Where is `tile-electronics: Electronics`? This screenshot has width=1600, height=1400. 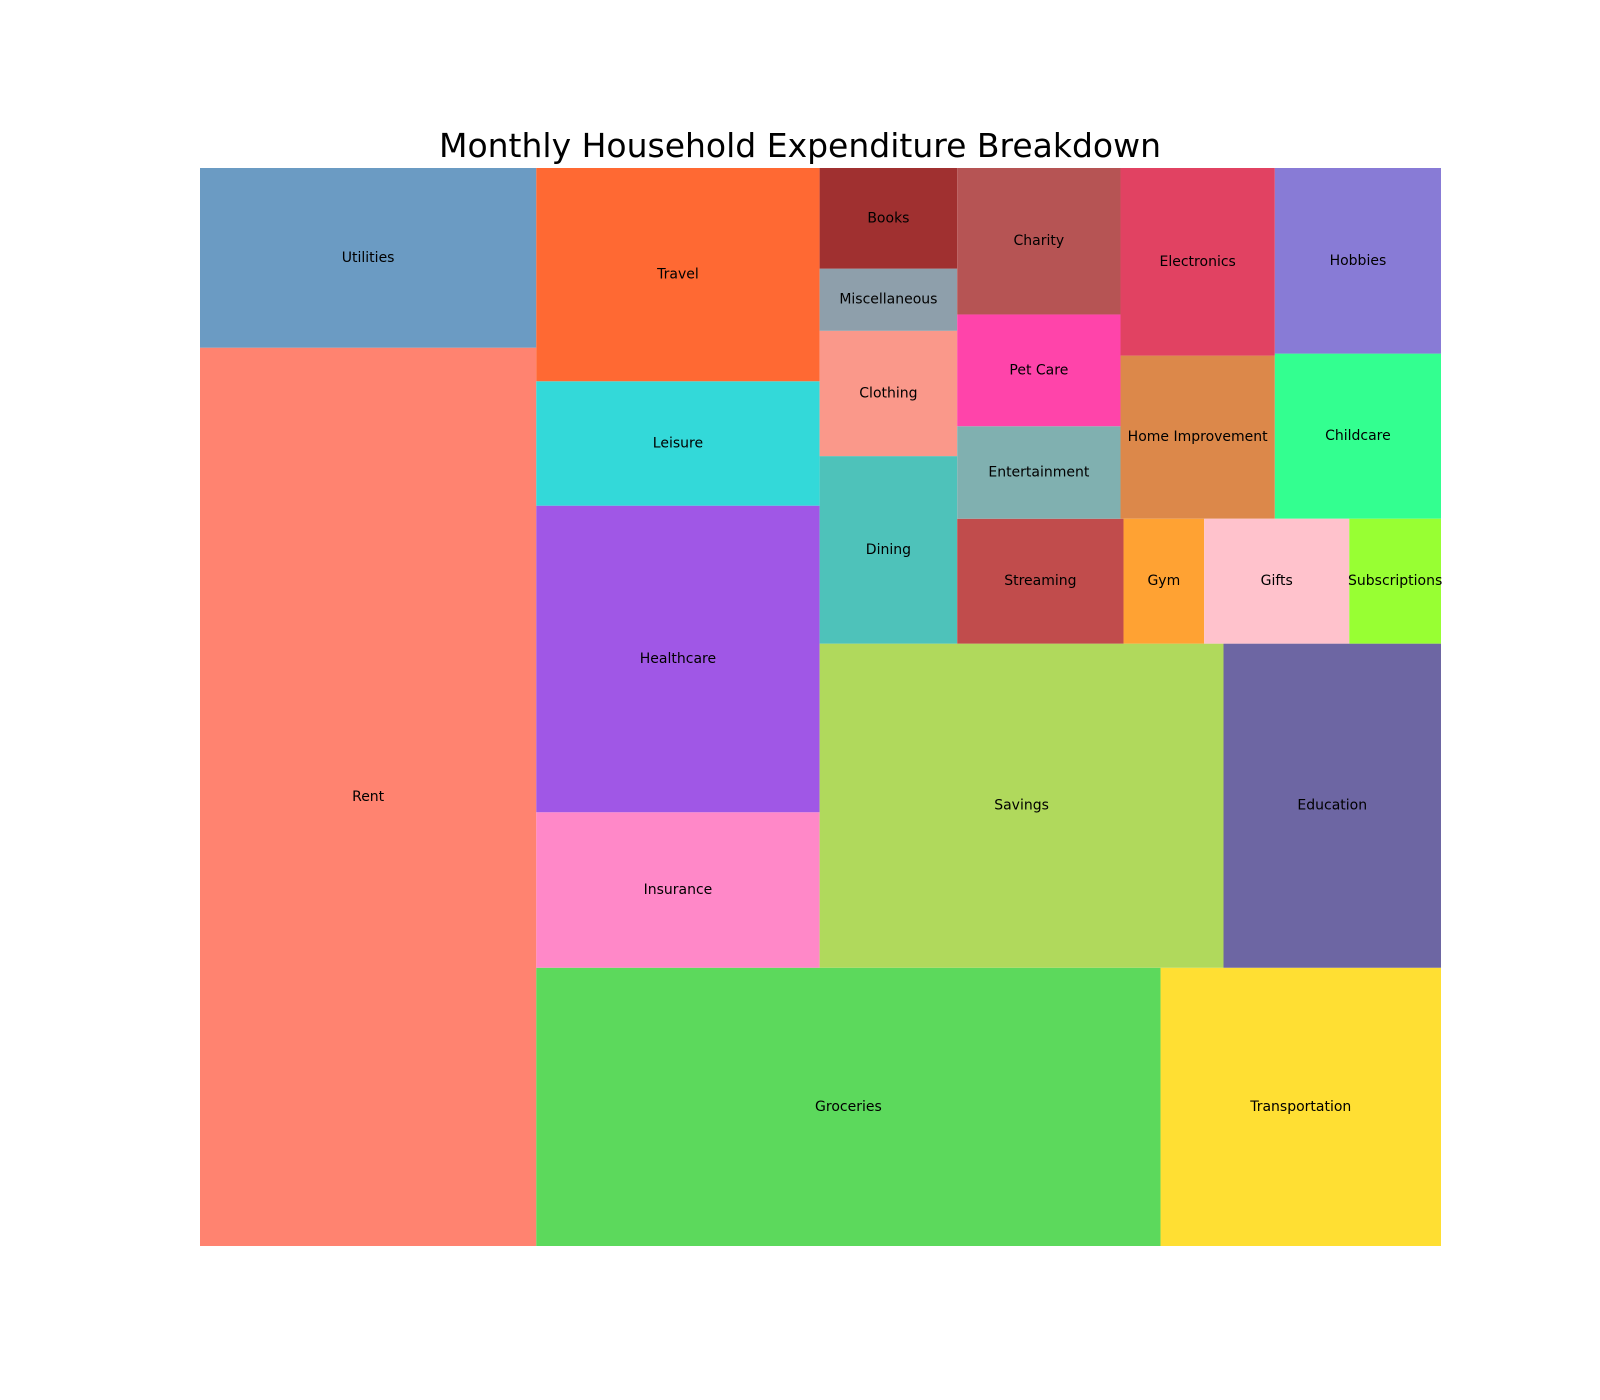 tile-electronics: Electronics is located at coordinates (1197, 262).